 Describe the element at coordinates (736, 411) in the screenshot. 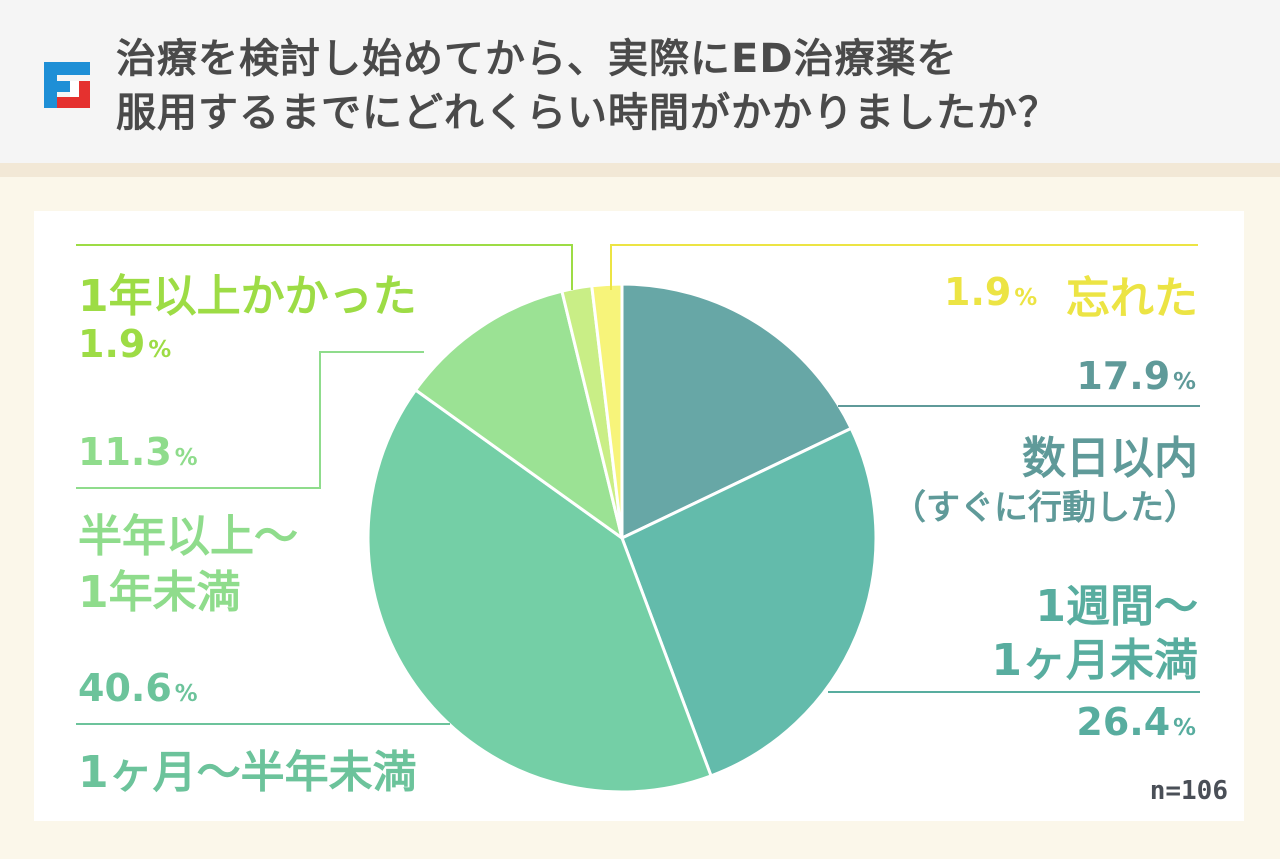

I see `slice-within-days` at that location.